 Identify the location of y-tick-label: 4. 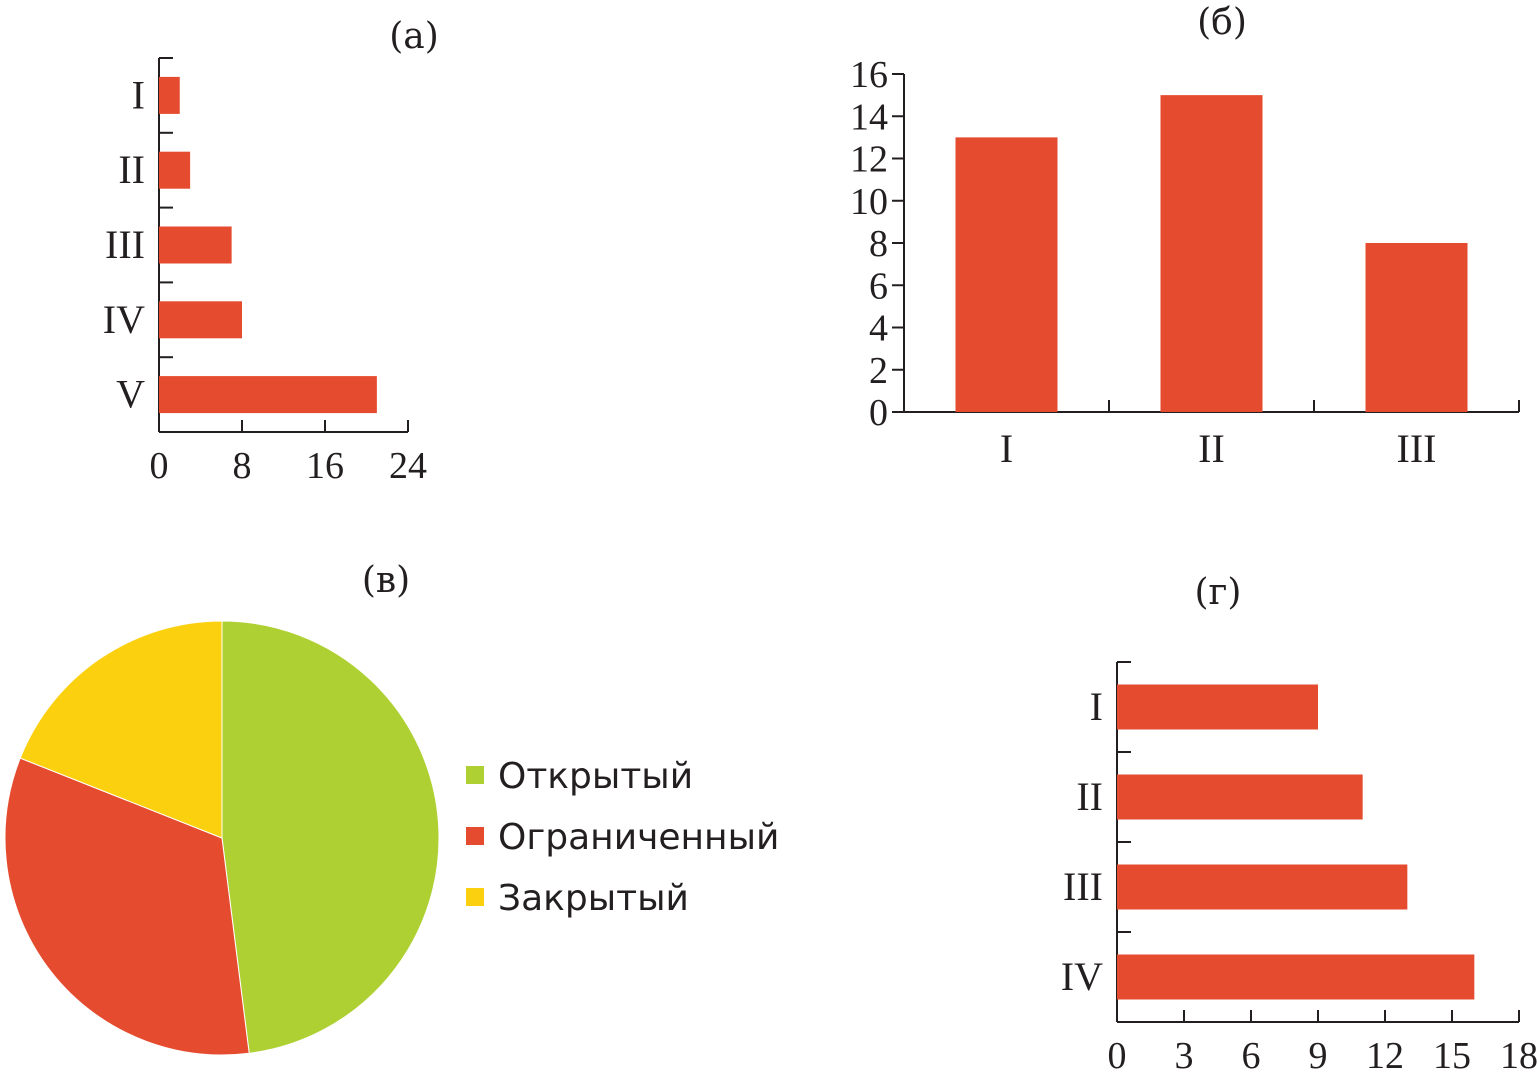
(878, 329).